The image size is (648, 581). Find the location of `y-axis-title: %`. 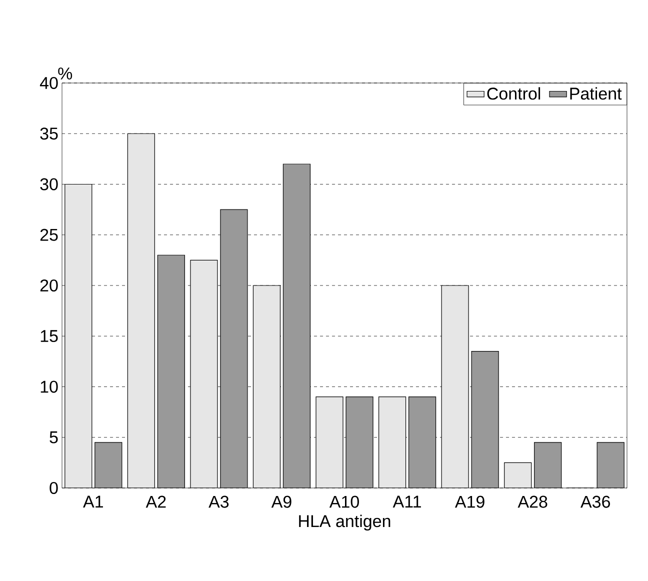

y-axis-title: % is located at coordinates (65, 74).